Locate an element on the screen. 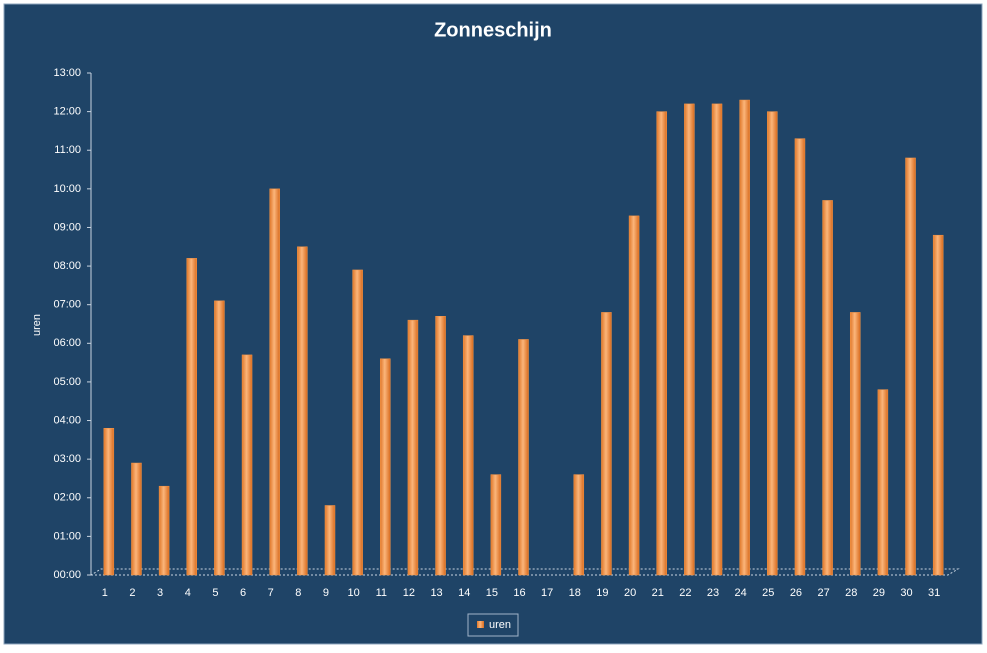  x-tick-label: 17 is located at coordinates (547, 593).